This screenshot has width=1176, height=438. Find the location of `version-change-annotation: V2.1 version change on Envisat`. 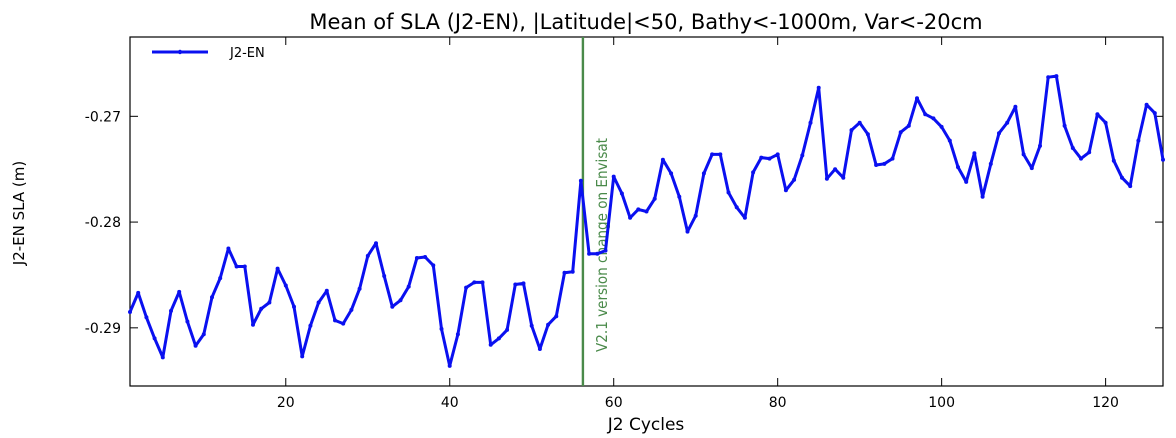

version-change-annotation: V2.1 version change on Envisat is located at coordinates (602, 245).